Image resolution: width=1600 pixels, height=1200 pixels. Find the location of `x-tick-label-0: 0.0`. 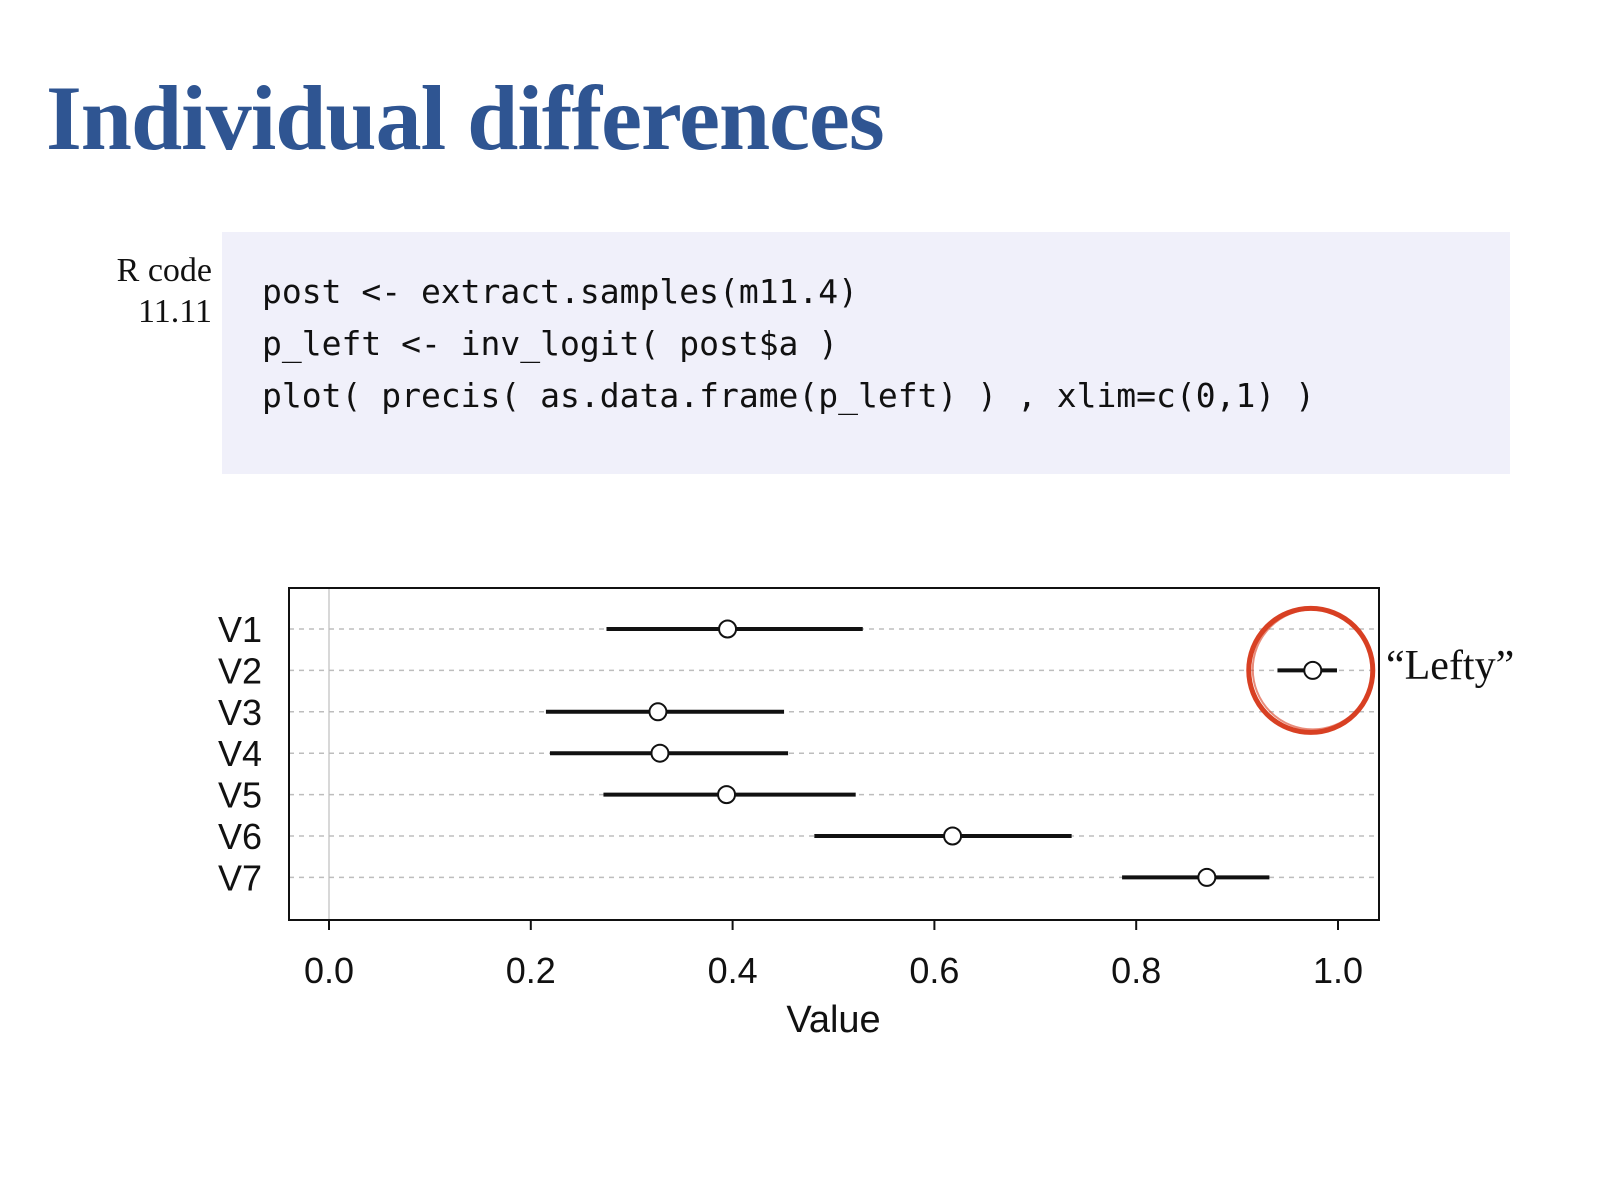

x-tick-label-0: 0.0 is located at coordinates (329, 970).